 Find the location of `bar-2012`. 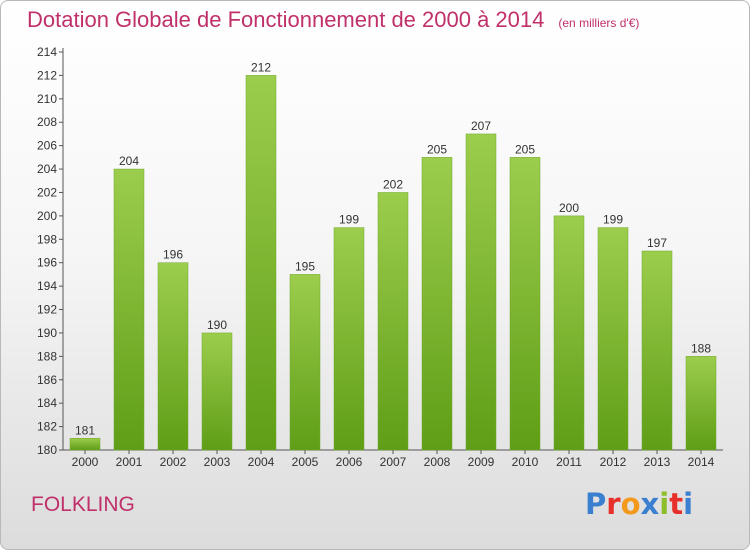

bar-2012 is located at coordinates (613, 339).